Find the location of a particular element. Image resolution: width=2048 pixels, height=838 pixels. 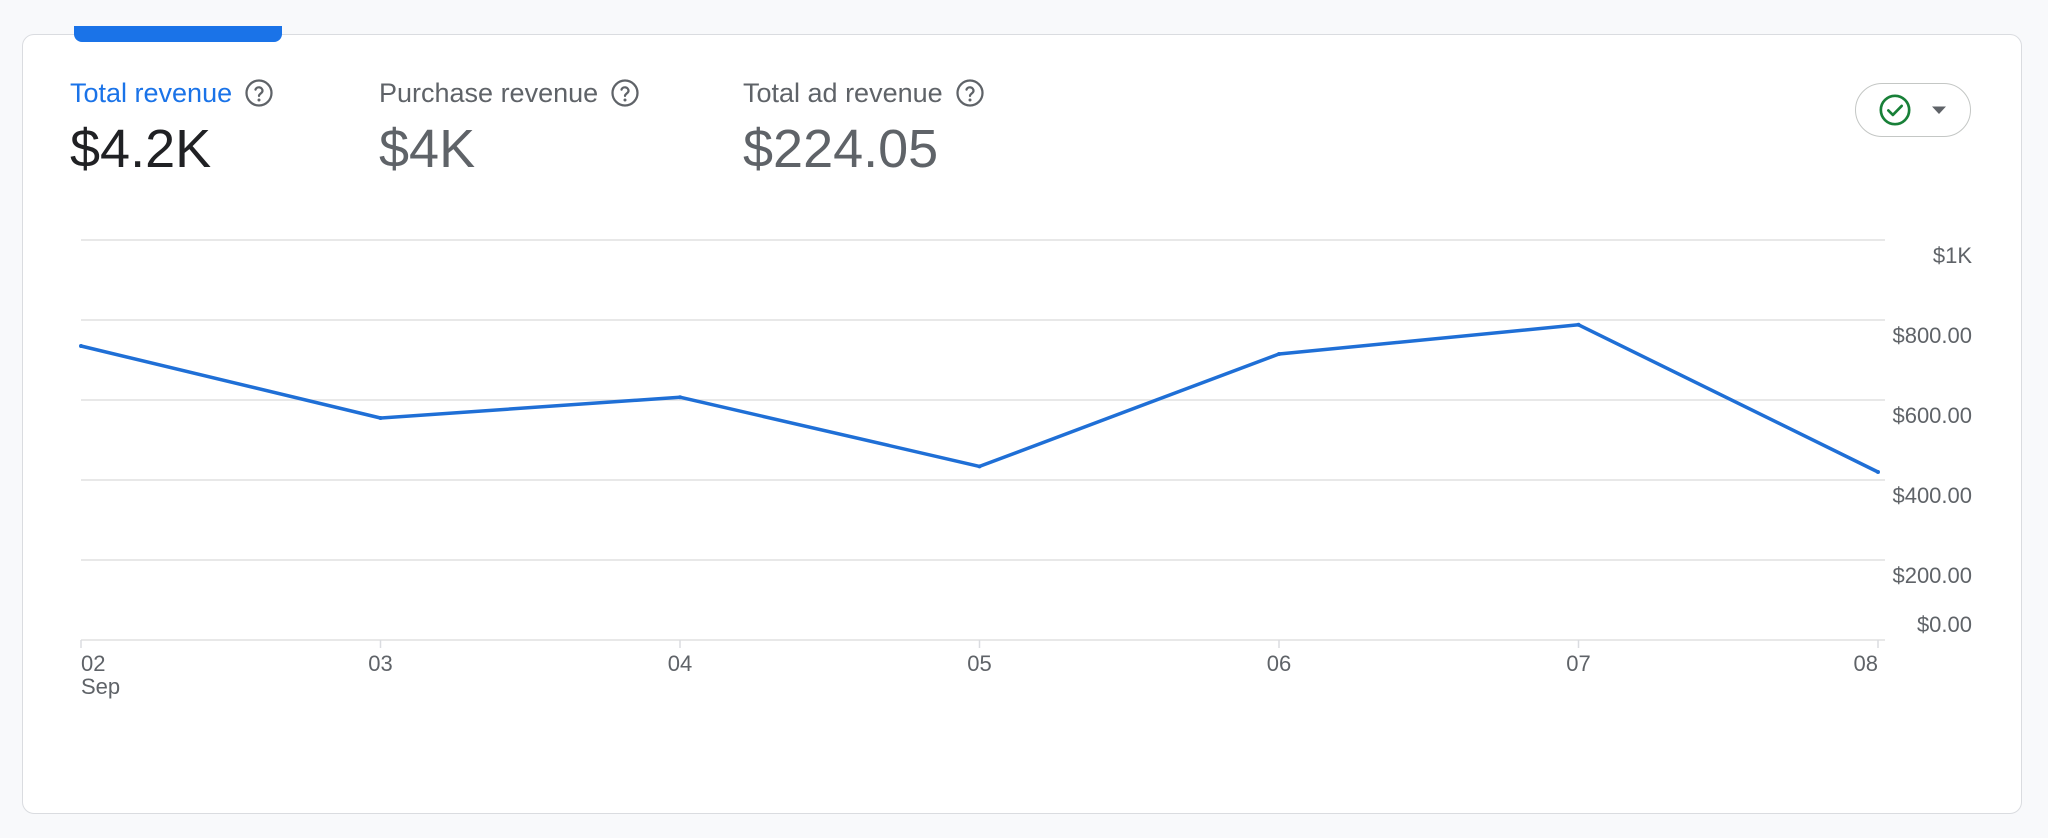

metric-total-ad-revenue: Total ad revenue $224.05 is located at coordinates (864, 126).